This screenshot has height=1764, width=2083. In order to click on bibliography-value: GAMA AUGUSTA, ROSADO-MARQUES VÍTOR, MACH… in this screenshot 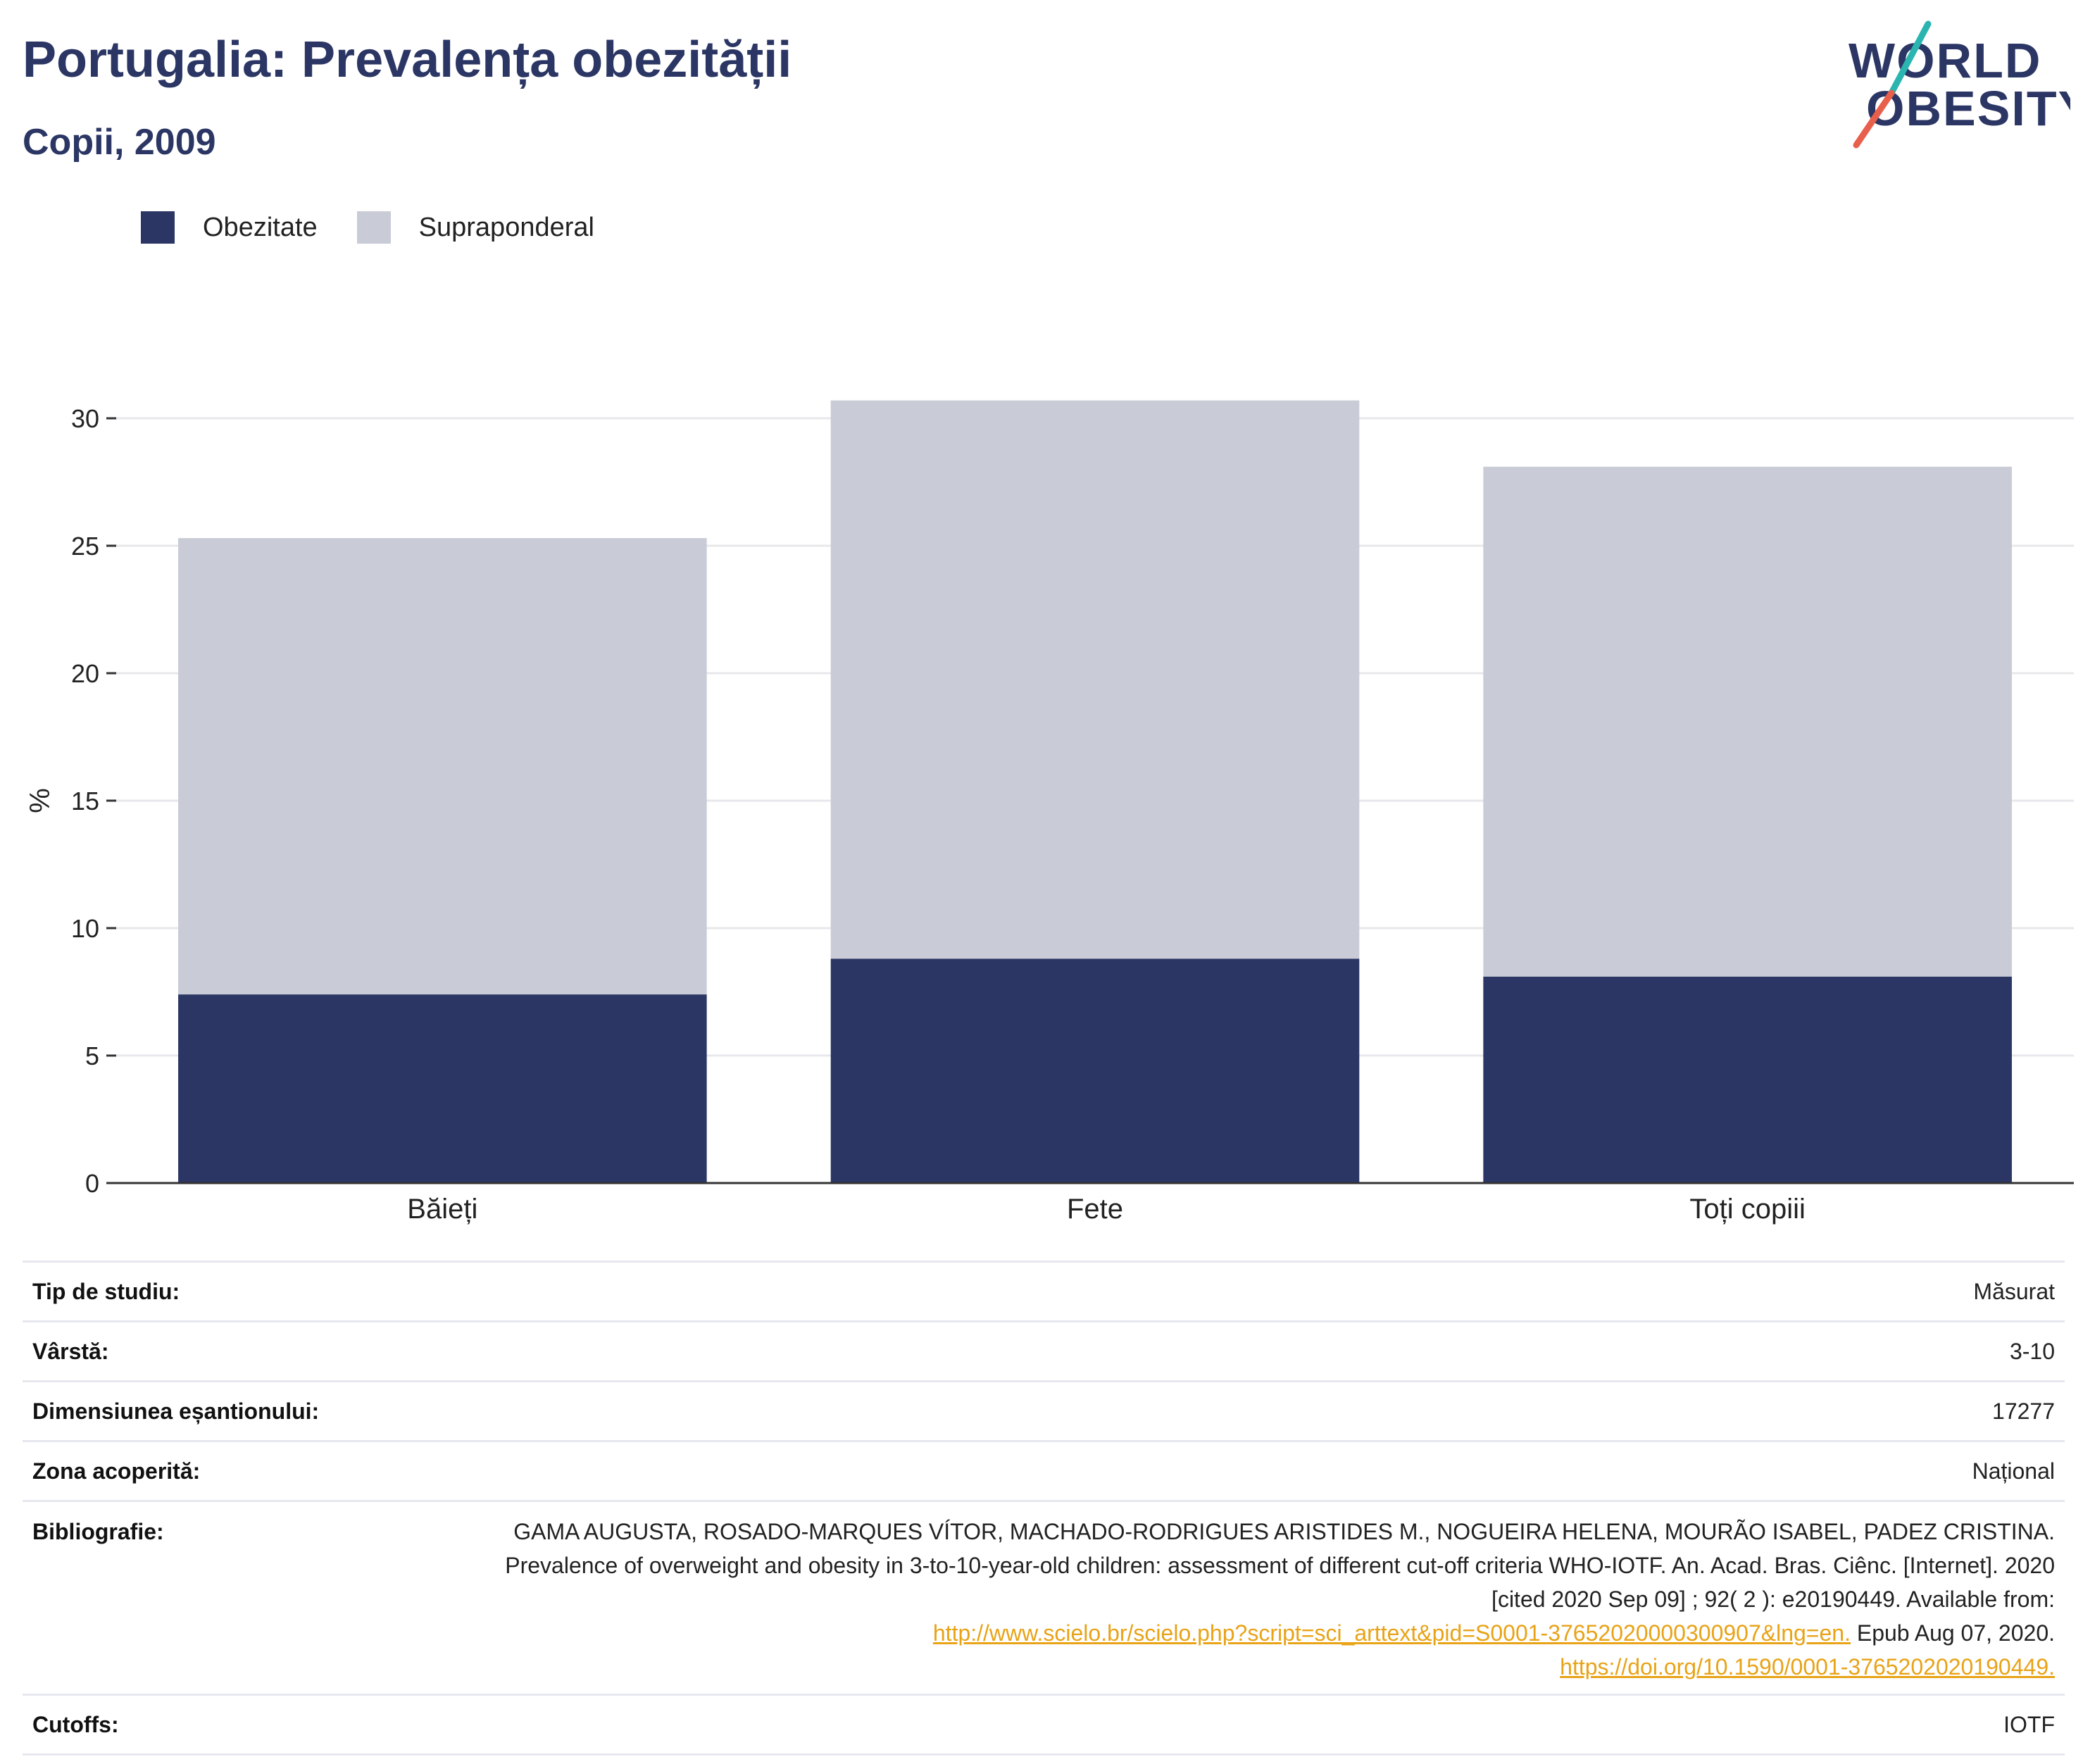, I will do `click(1265, 1598)`.